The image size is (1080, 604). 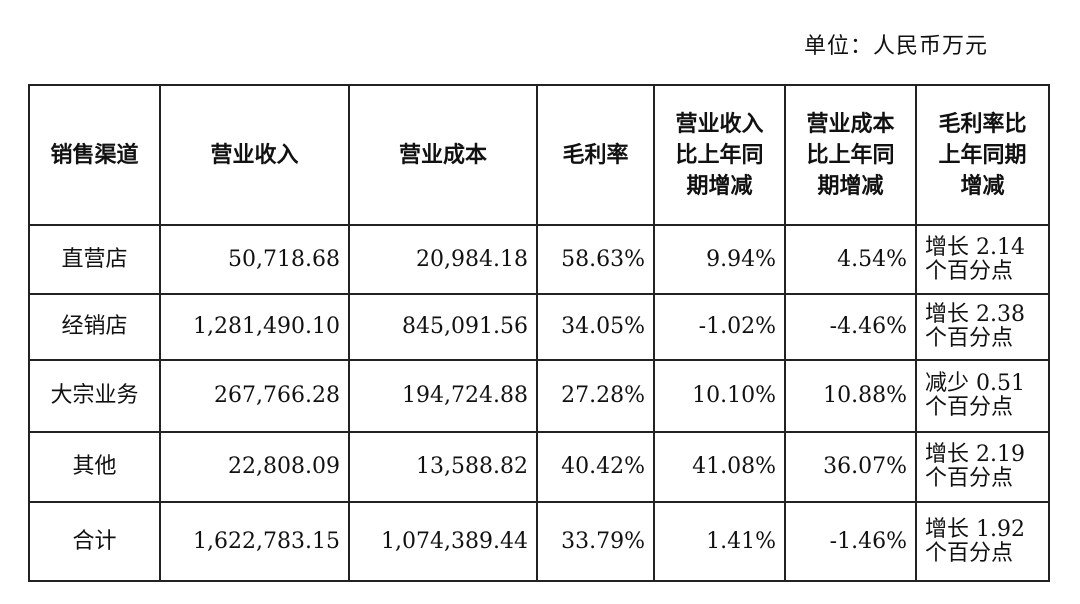 I want to click on cell-cost-yoy: -1.46%, so click(x=850, y=541).